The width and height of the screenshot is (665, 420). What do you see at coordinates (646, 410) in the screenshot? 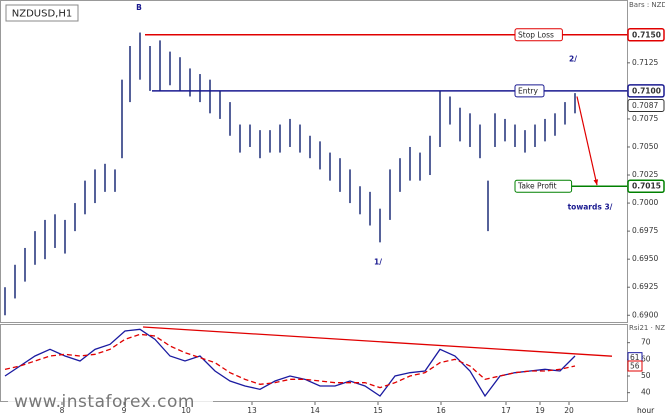
I see `x-axis-label: hour` at bounding box center [646, 410].